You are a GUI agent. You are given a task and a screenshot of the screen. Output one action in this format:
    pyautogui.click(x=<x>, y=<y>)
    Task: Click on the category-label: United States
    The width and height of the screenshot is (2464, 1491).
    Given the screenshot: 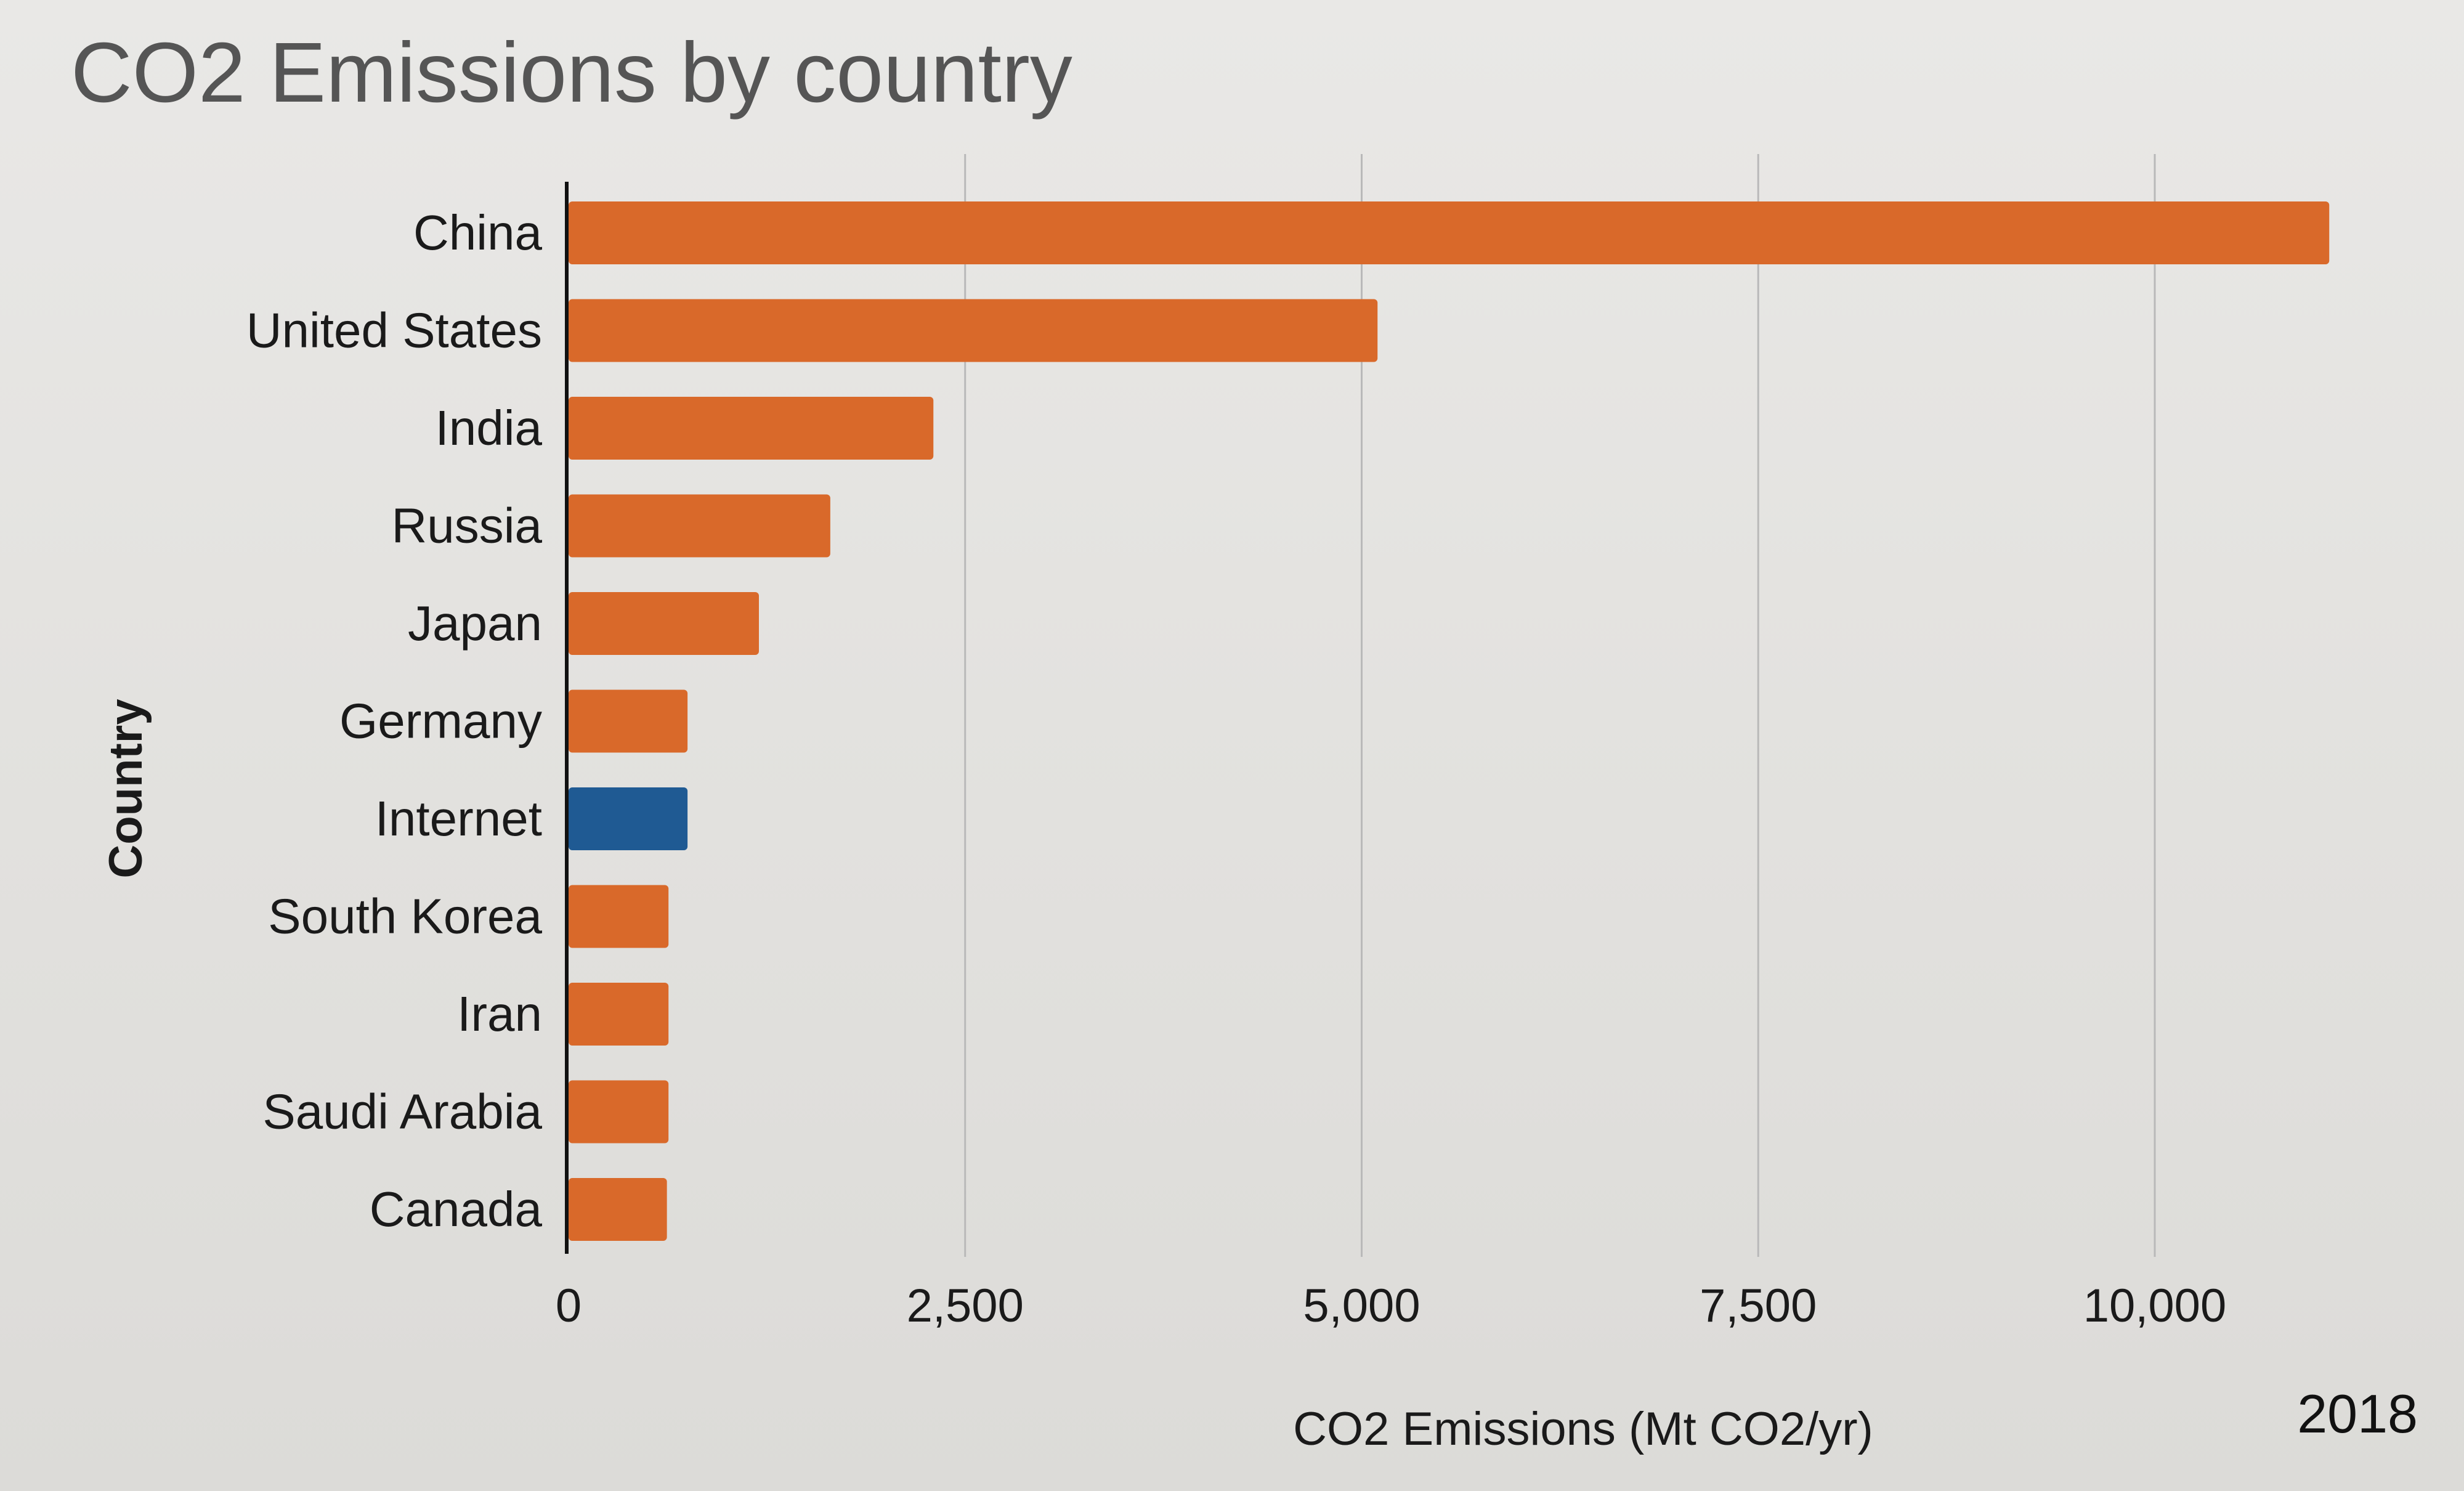 What is the action you would take?
    pyautogui.click(x=394, y=331)
    